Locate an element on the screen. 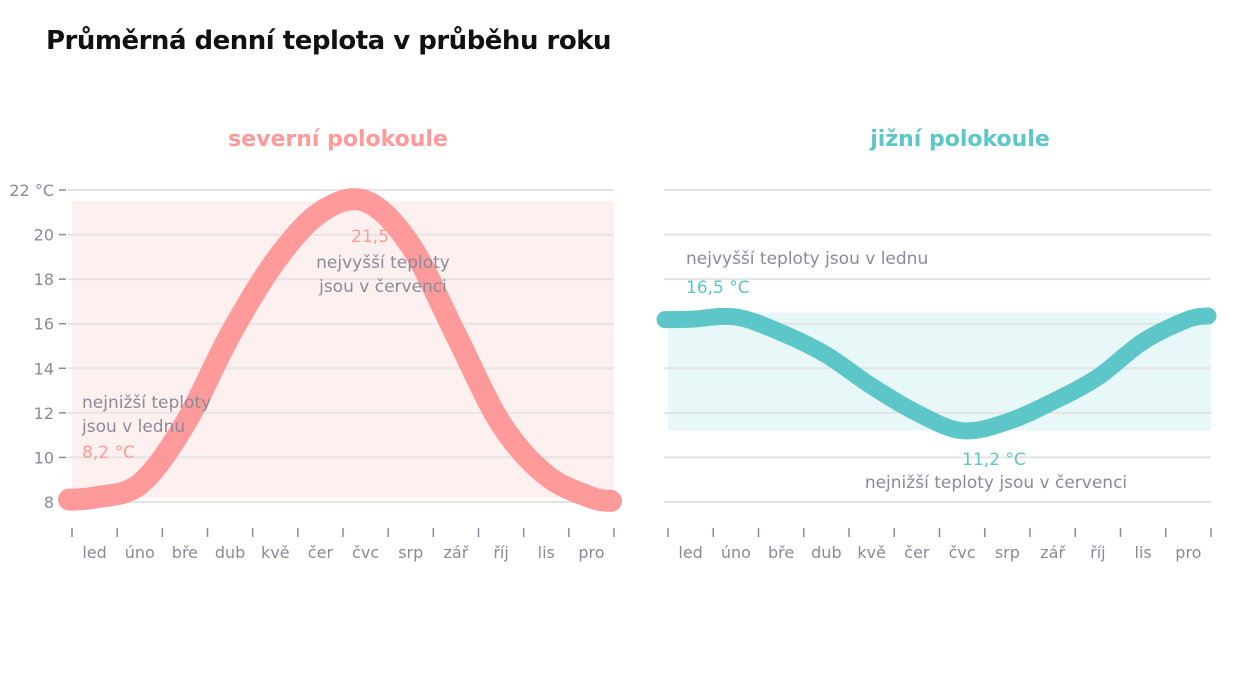 This screenshot has width=1255, height=676. y-tick-label-3: 14 is located at coordinates (44, 368).